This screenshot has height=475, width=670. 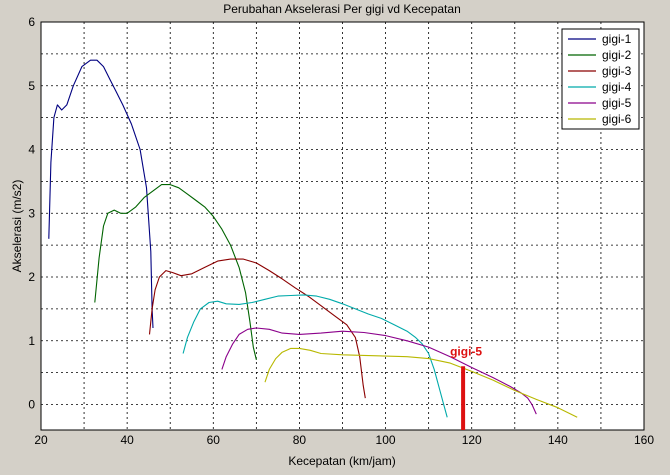 I want to click on legend-label-gigi-4: gigi-4, so click(x=617, y=87).